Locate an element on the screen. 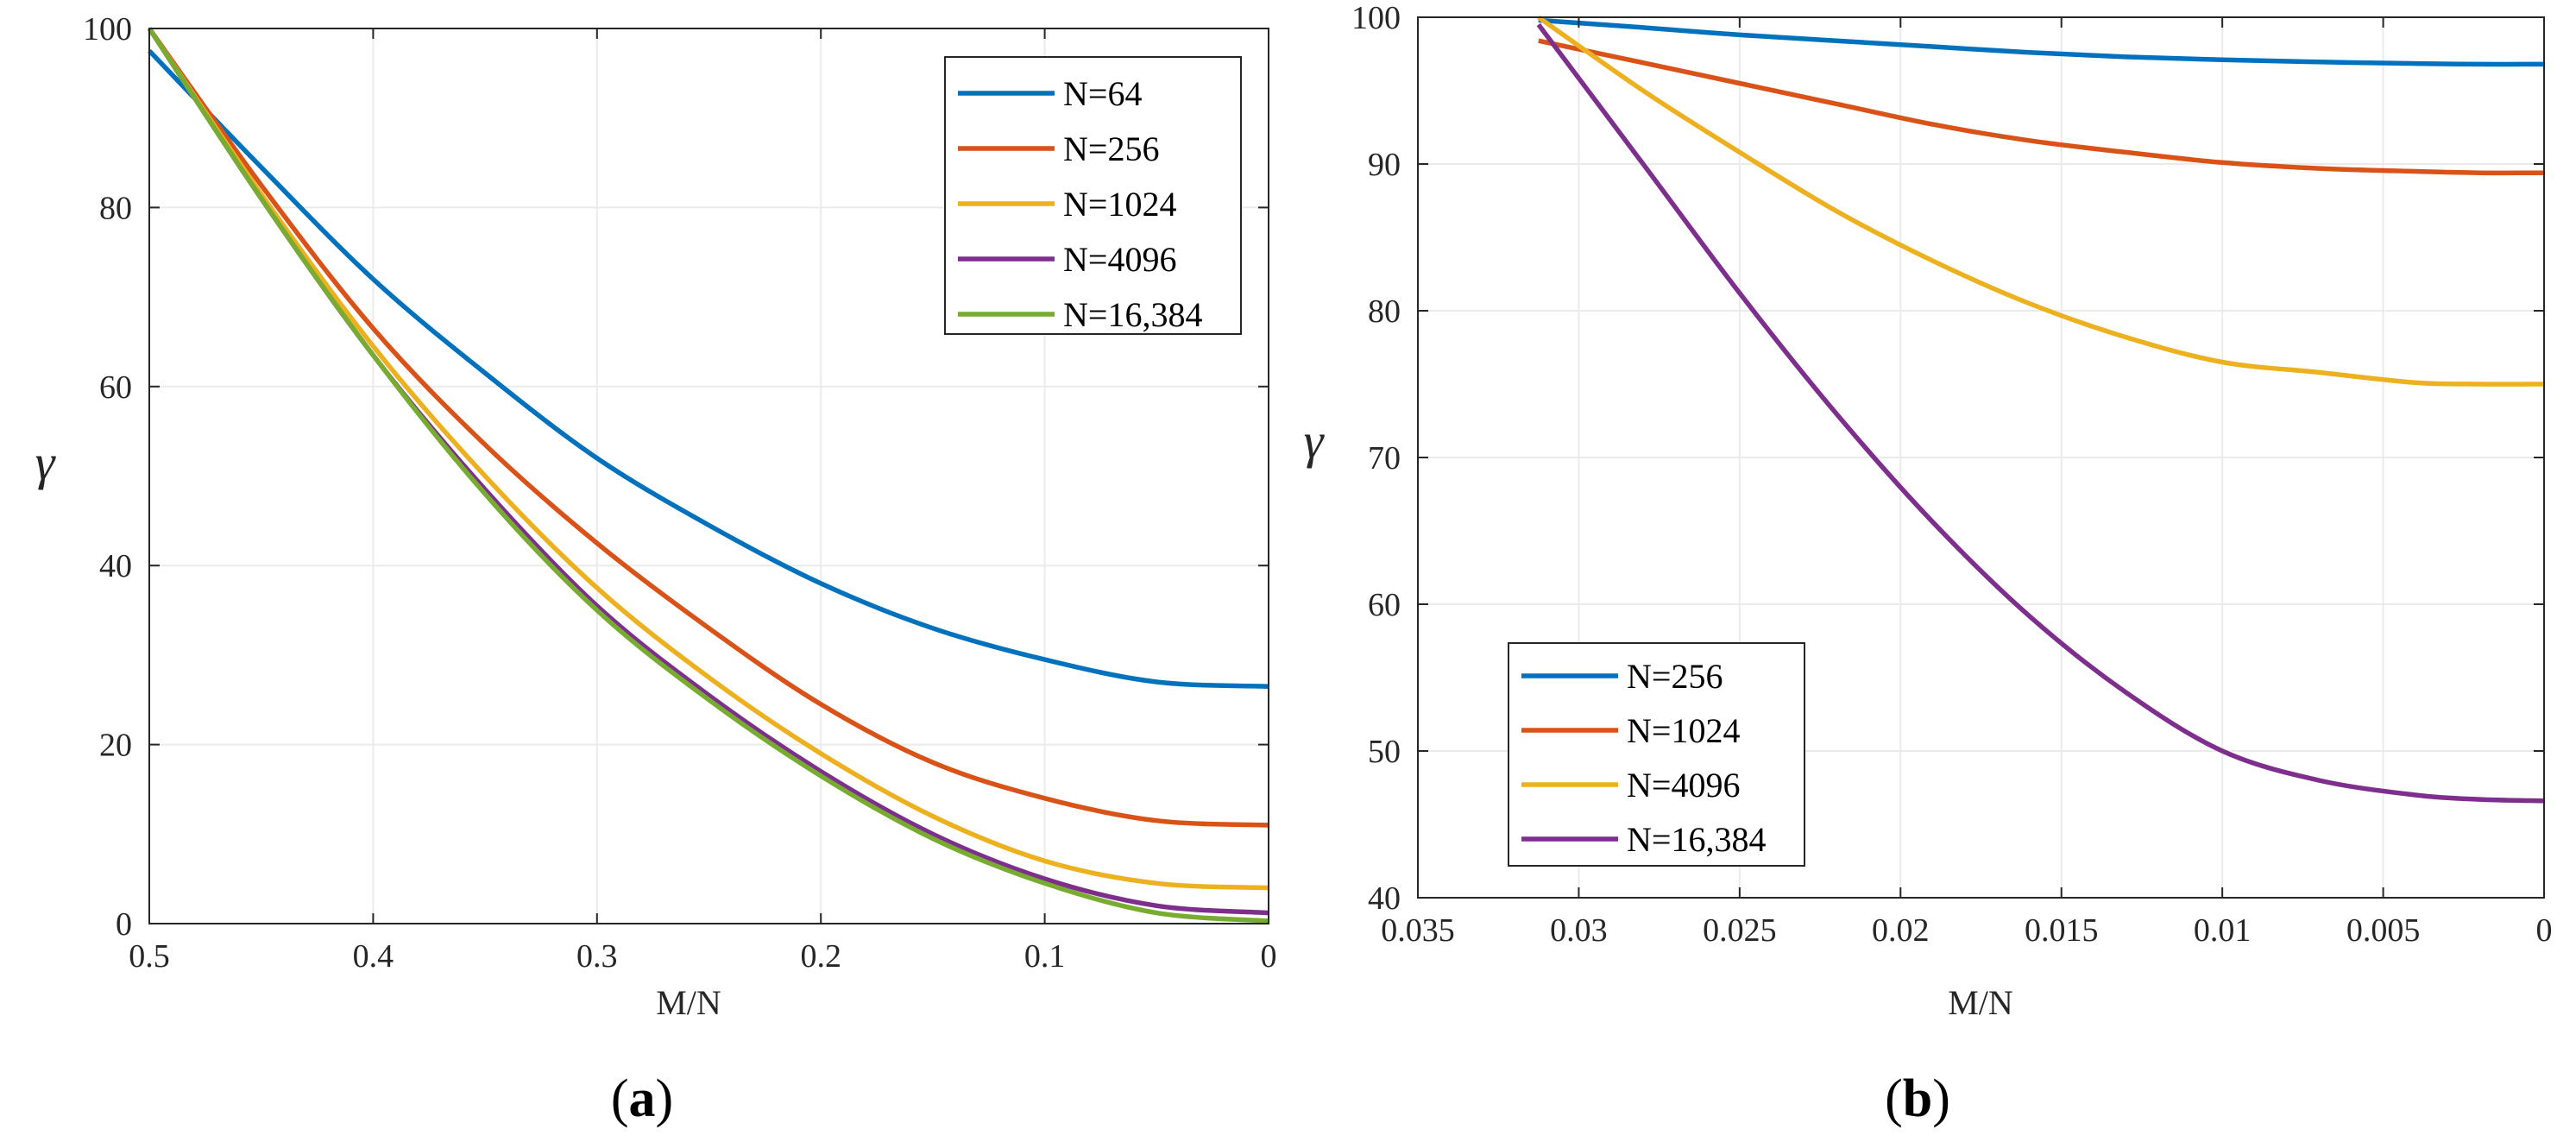 The height and width of the screenshot is (1142, 2576). x-tick-label: 0.03 is located at coordinates (1579, 930).